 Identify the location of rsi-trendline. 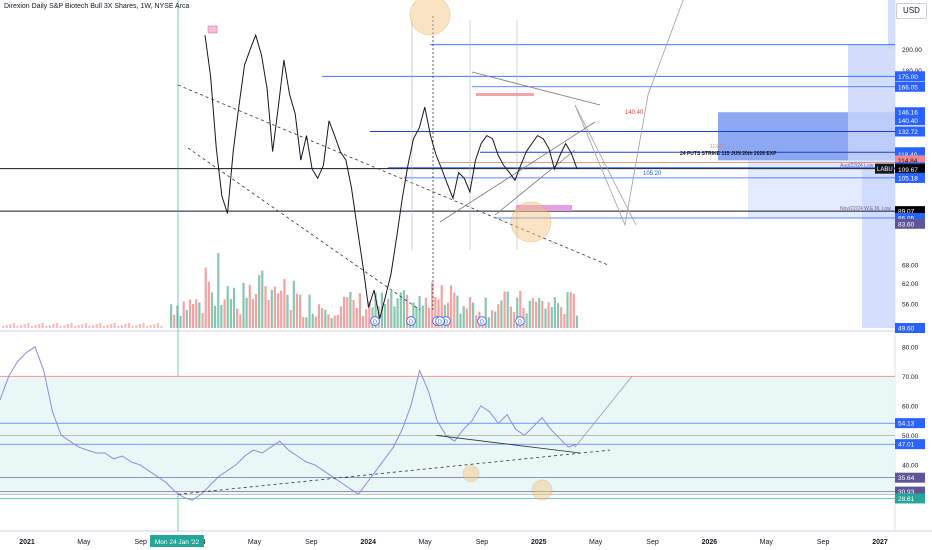
(394, 472).